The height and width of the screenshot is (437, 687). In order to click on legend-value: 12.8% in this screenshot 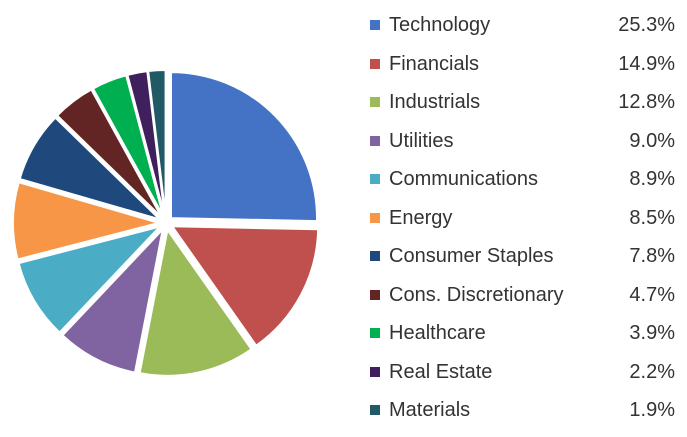, I will do `click(646, 102)`.